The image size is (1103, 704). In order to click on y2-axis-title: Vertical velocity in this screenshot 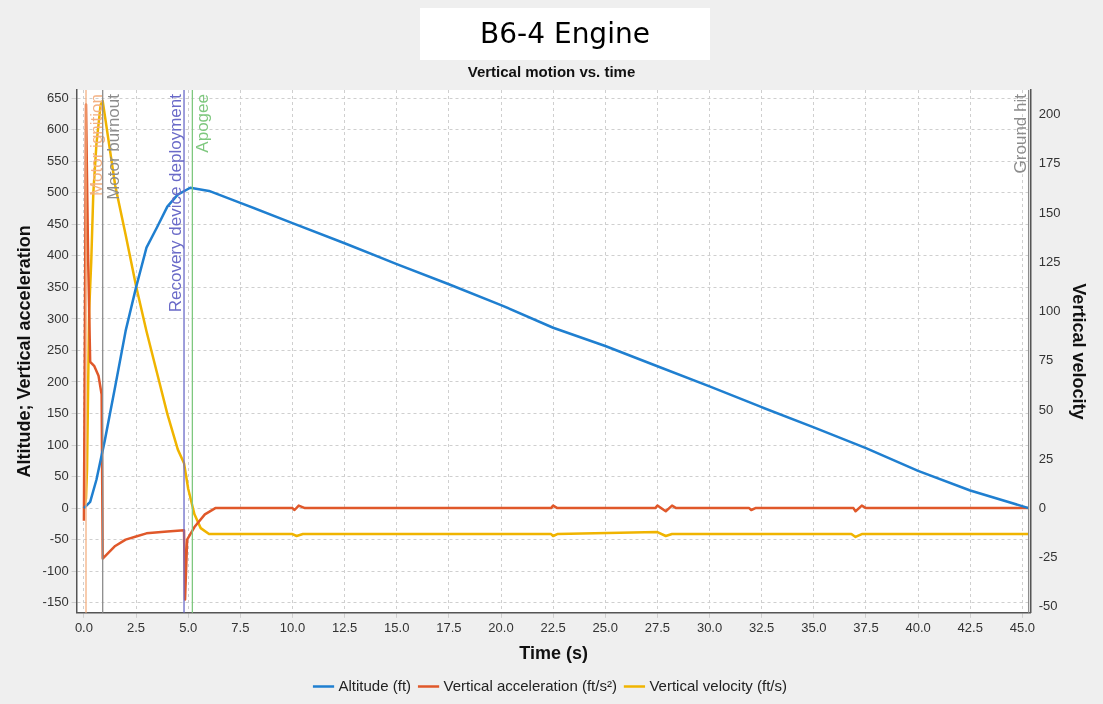, I will do `click(1079, 351)`.